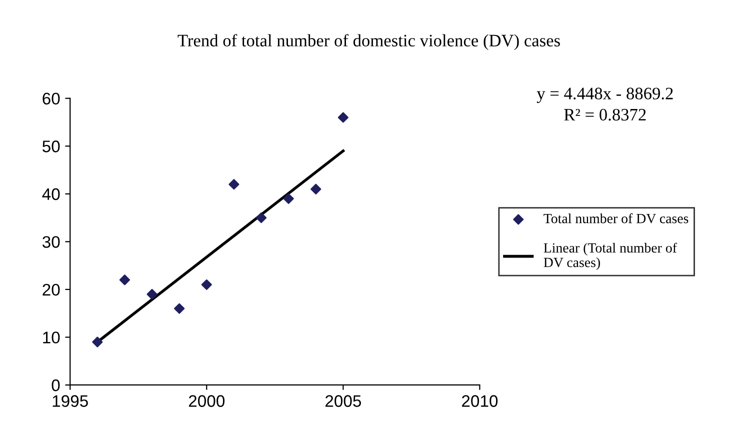  I want to click on x-tick-label: 2005, so click(343, 401).